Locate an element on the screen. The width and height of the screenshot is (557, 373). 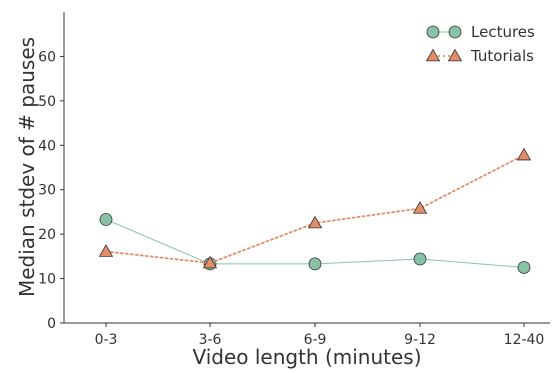
y-tick-label: 30 is located at coordinates (47, 191).